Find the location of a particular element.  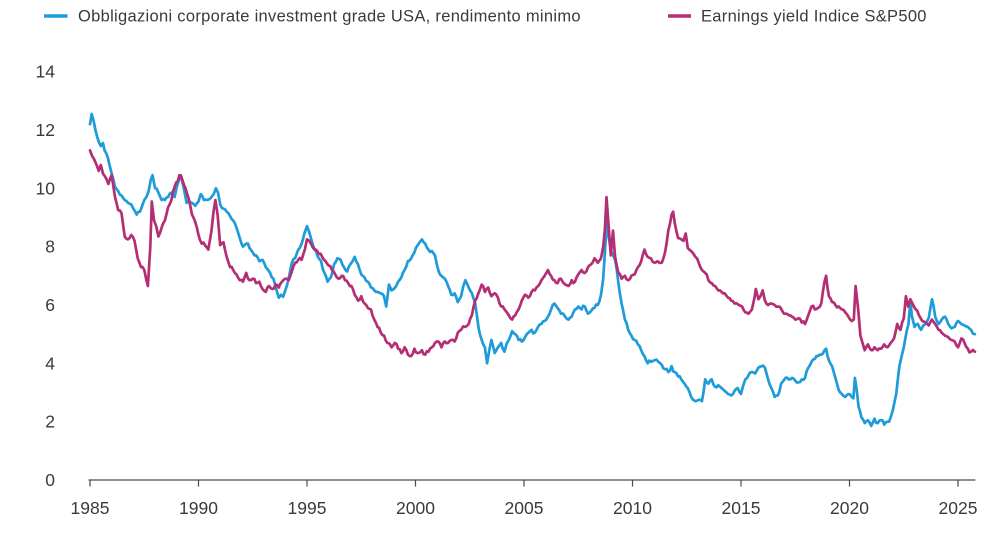

y-axis-label: 2 is located at coordinates (50, 422).